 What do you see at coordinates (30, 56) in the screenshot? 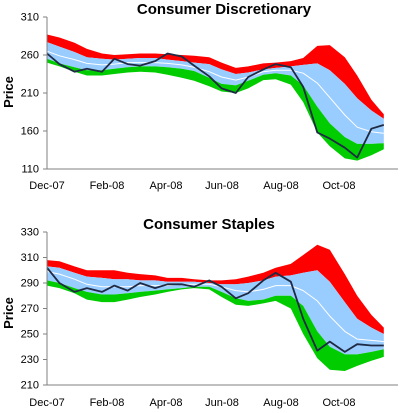
I see `y-tick-label: 260` at bounding box center [30, 56].